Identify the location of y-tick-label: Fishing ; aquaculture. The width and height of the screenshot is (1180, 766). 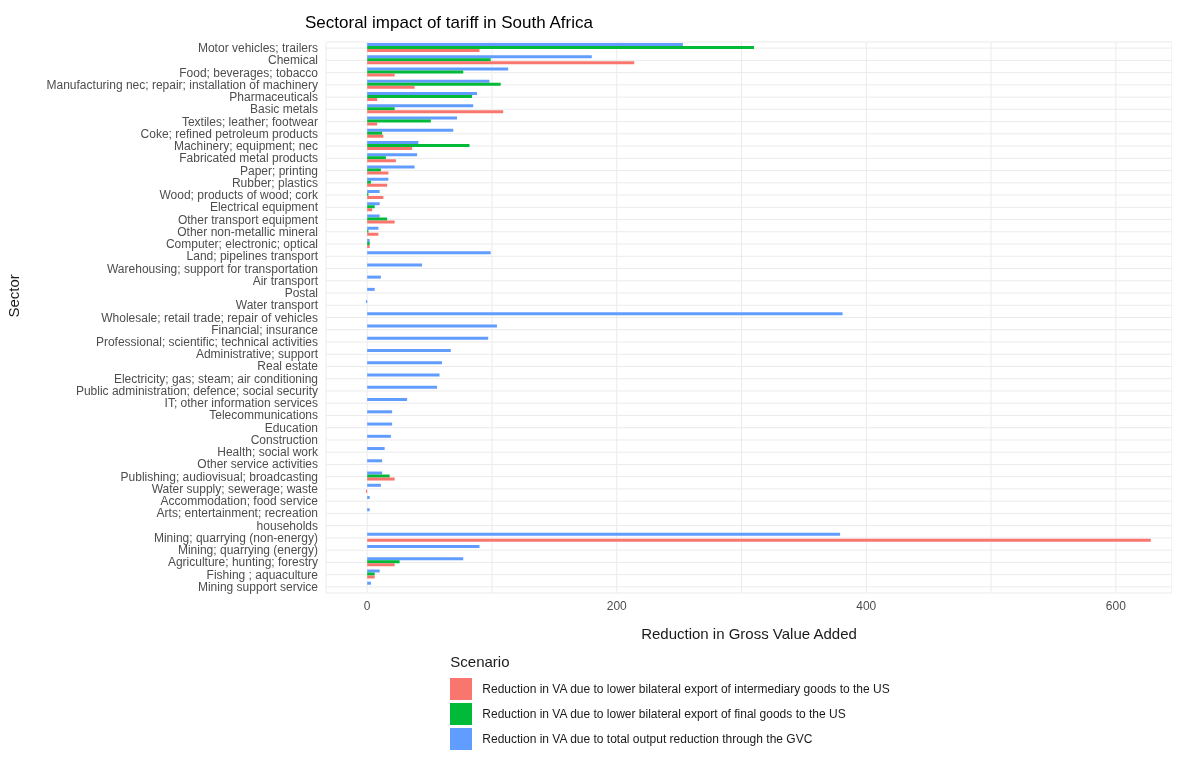
(262, 574).